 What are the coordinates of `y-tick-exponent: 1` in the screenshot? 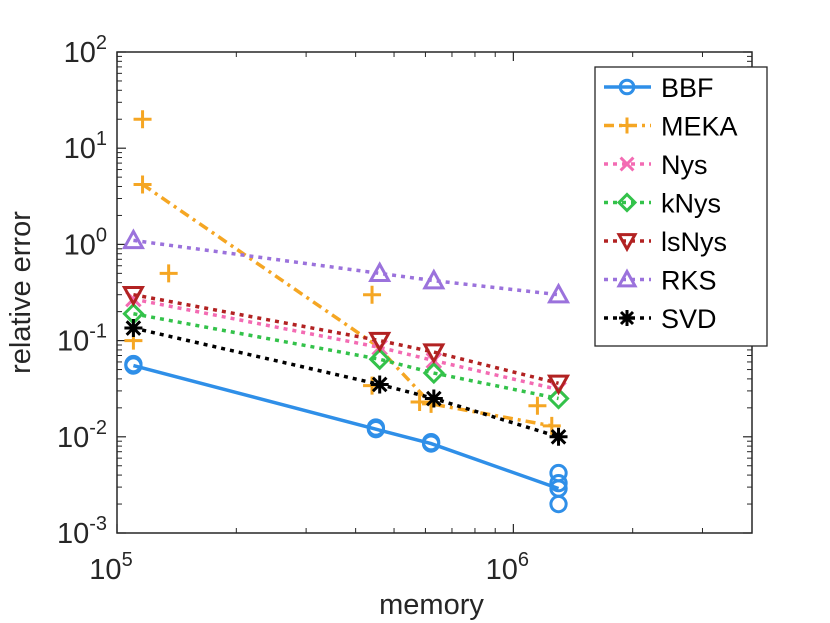 It's located at (101, 139).